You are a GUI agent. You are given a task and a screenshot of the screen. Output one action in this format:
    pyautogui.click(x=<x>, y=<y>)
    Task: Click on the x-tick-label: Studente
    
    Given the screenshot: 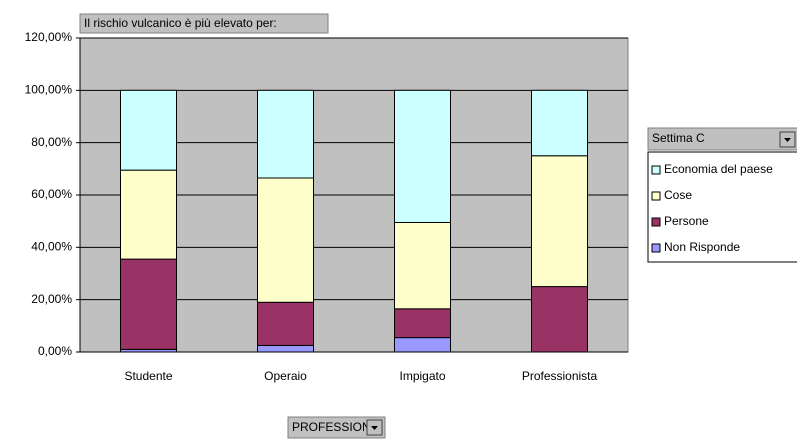 What is the action you would take?
    pyautogui.click(x=148, y=376)
    